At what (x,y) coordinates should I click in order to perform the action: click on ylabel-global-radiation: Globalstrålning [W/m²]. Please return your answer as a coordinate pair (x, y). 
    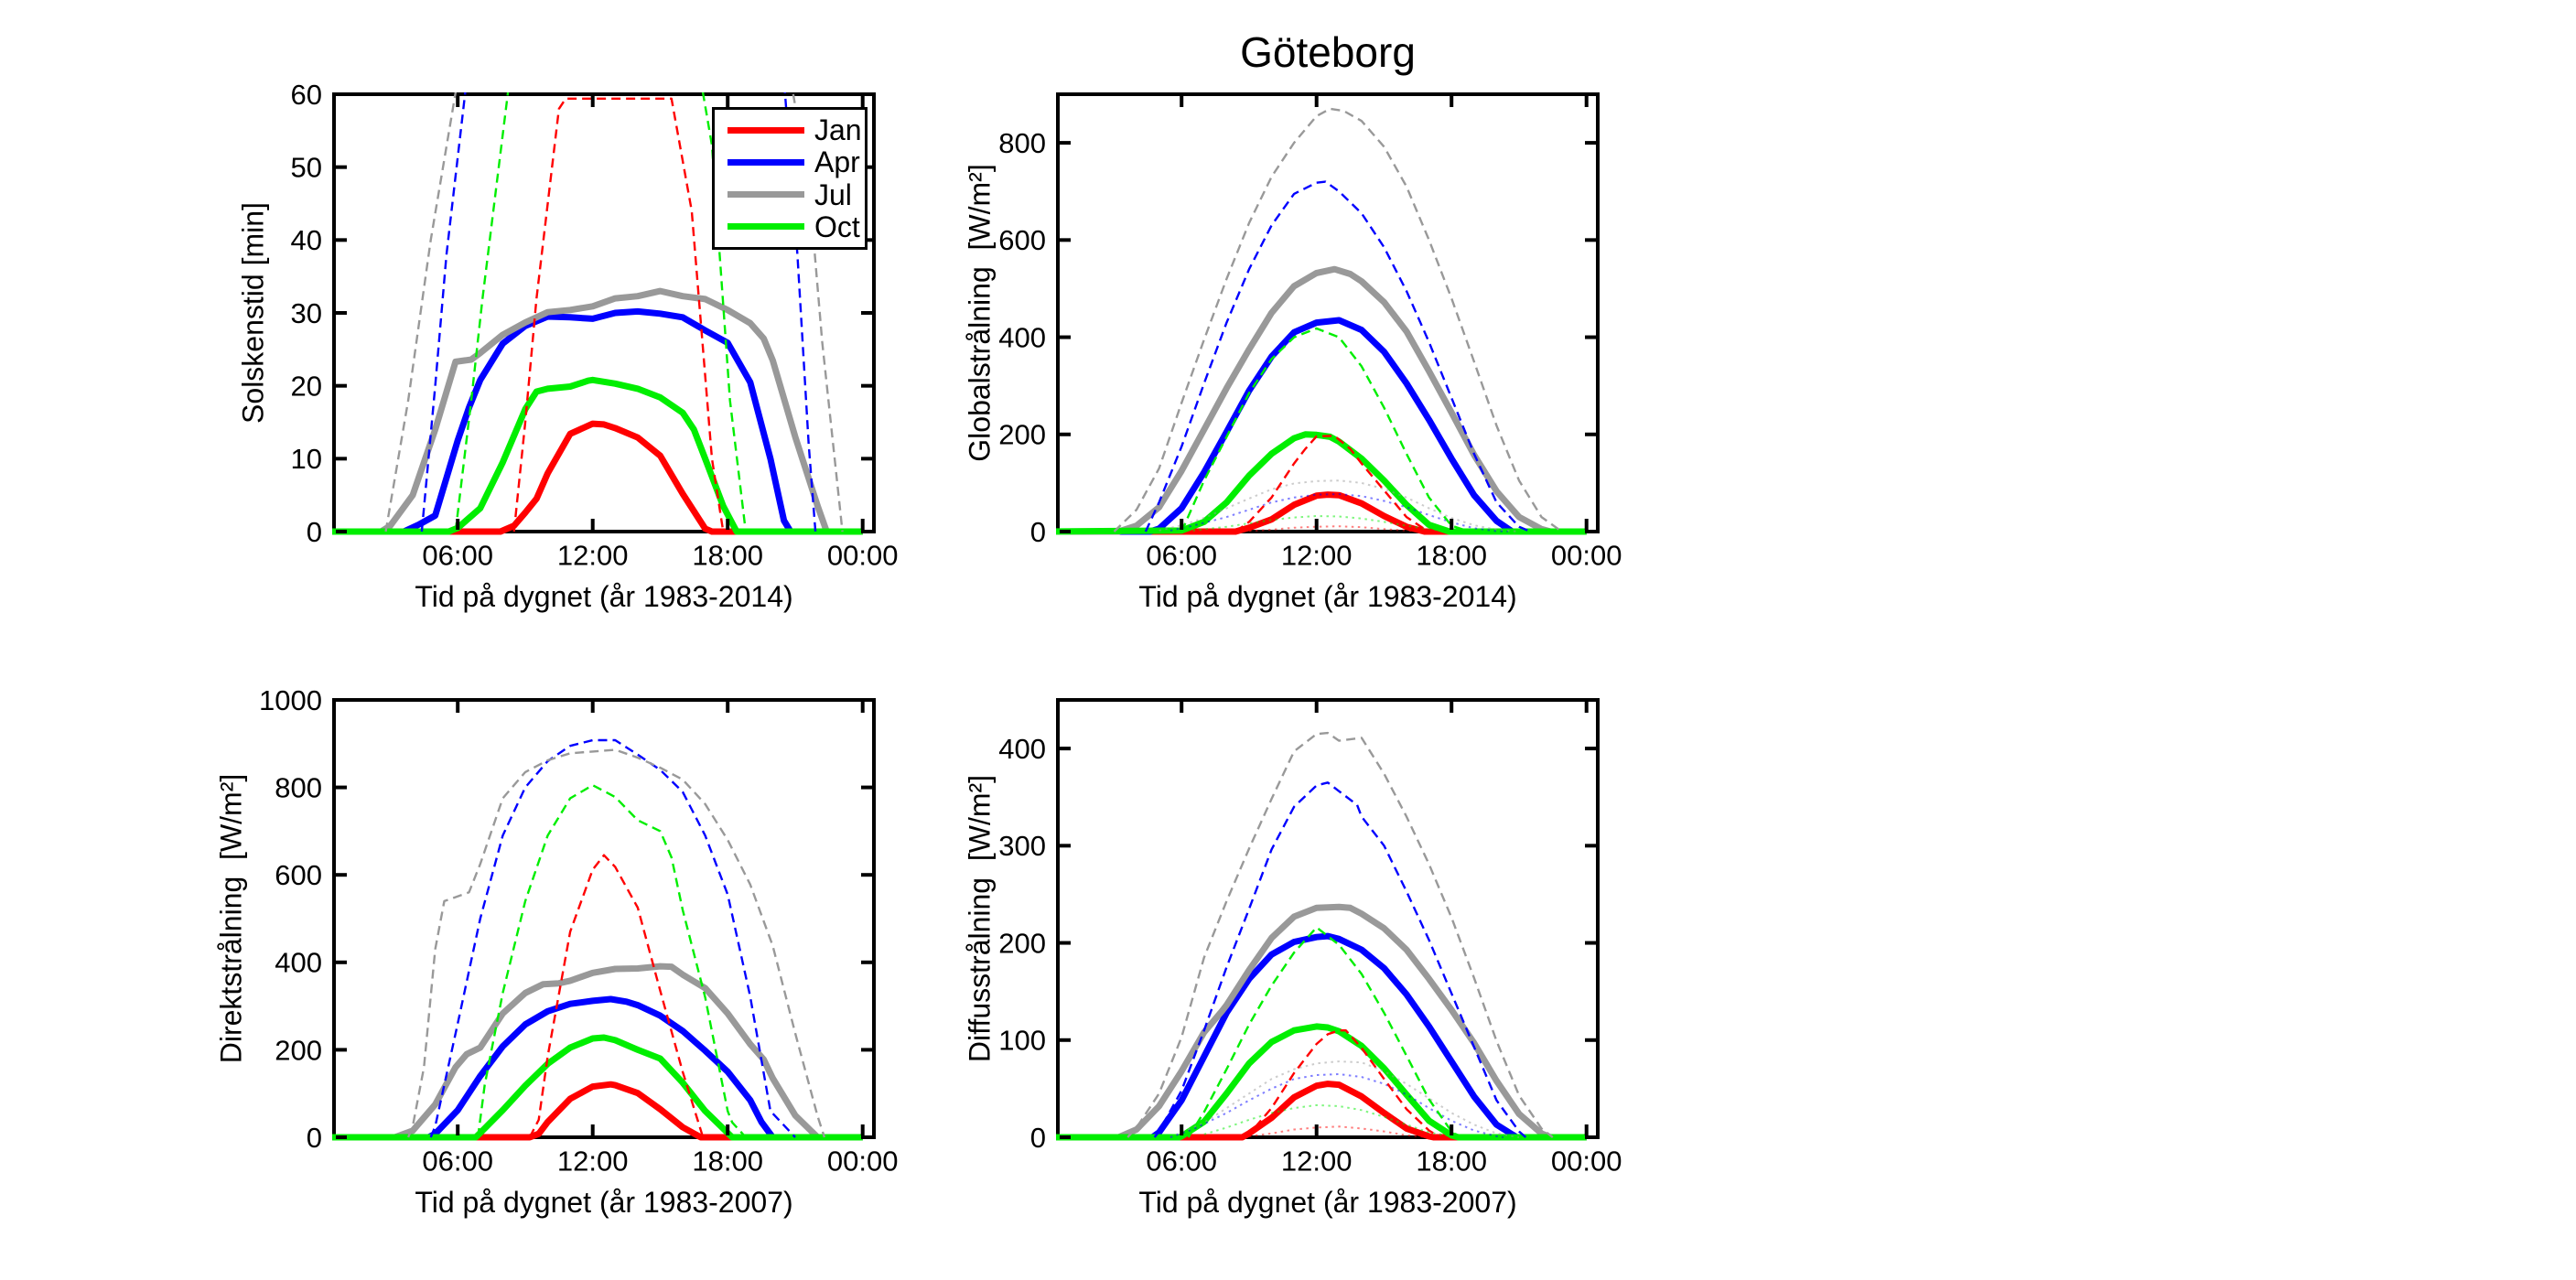
    Looking at the image, I should click on (980, 313).